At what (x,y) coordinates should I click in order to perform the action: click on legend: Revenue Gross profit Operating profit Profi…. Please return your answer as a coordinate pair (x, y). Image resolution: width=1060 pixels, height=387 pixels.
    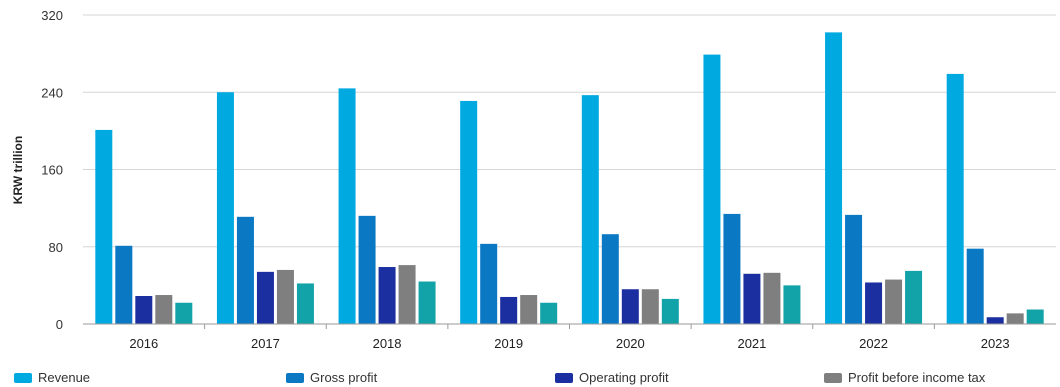
    Looking at the image, I should click on (500, 377).